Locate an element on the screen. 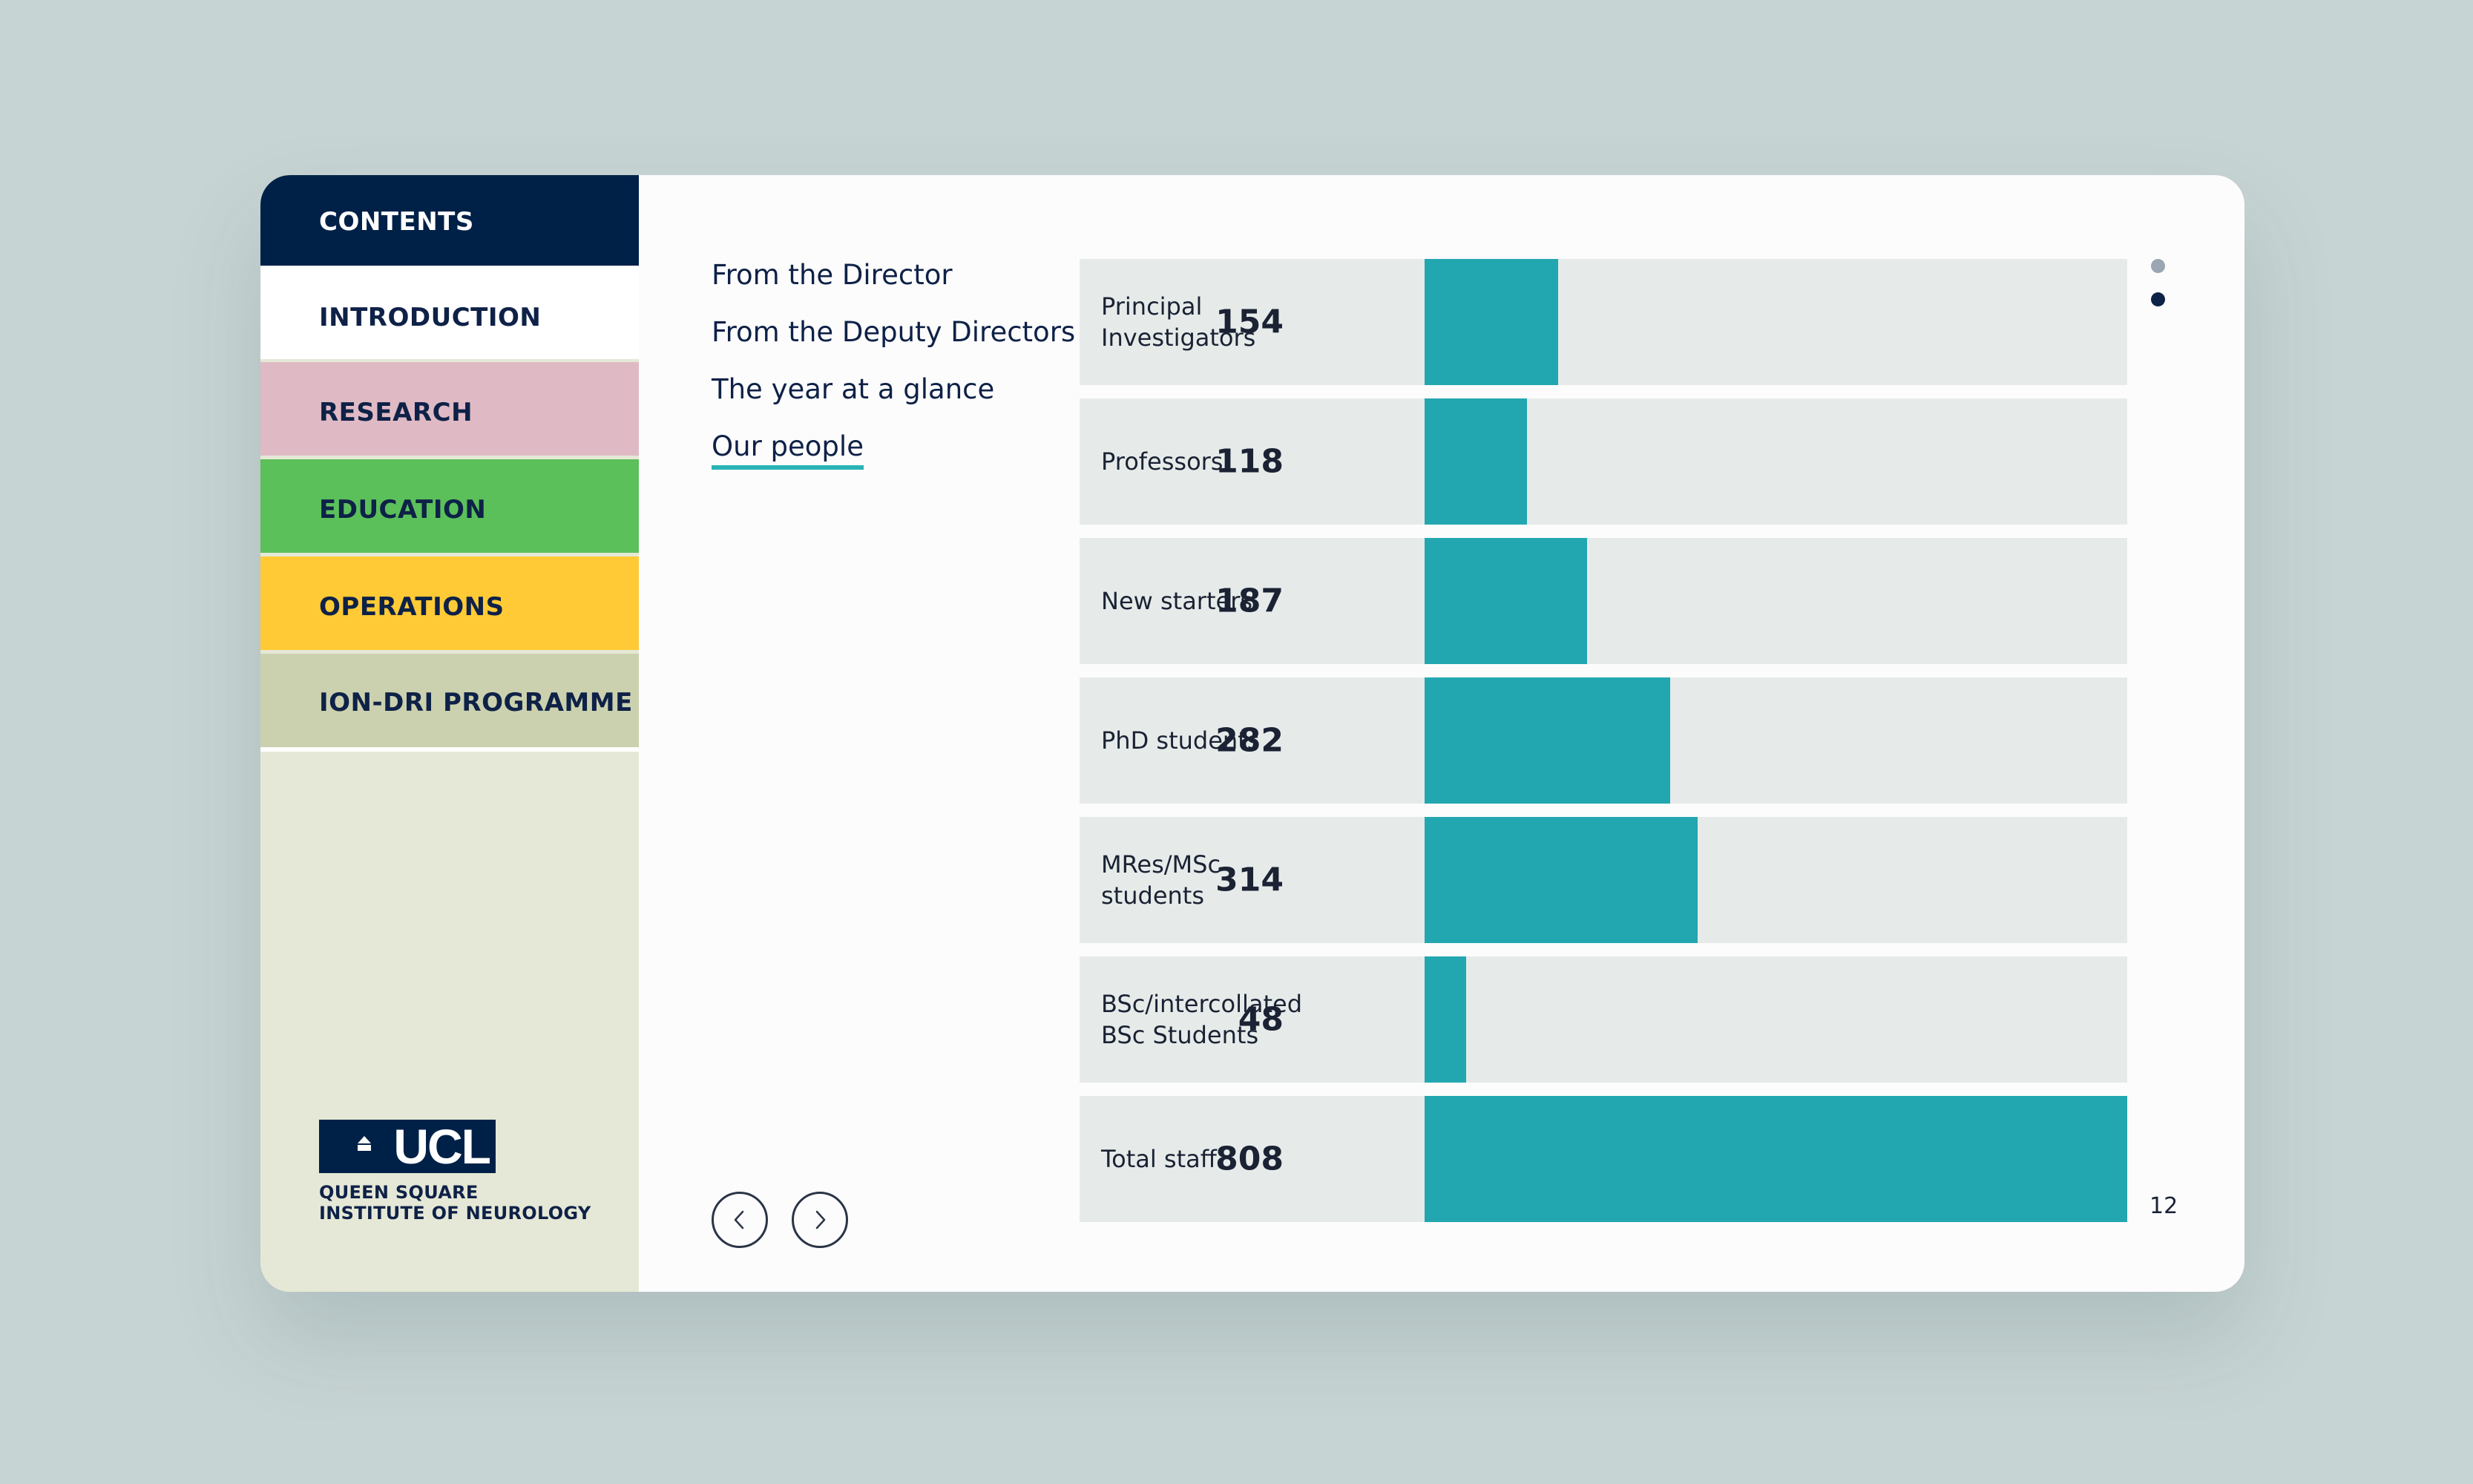 This screenshot has width=2473, height=1484. chart-category-label-line: students is located at coordinates (1153, 895).